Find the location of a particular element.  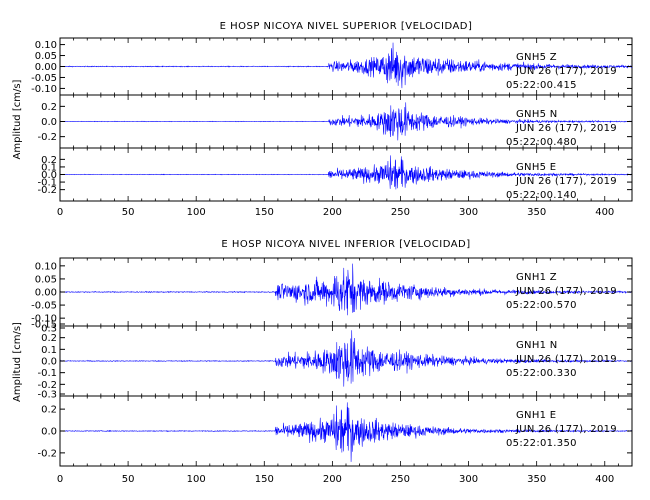

y-tick-label: -0.15 is located at coordinates (44, 325).